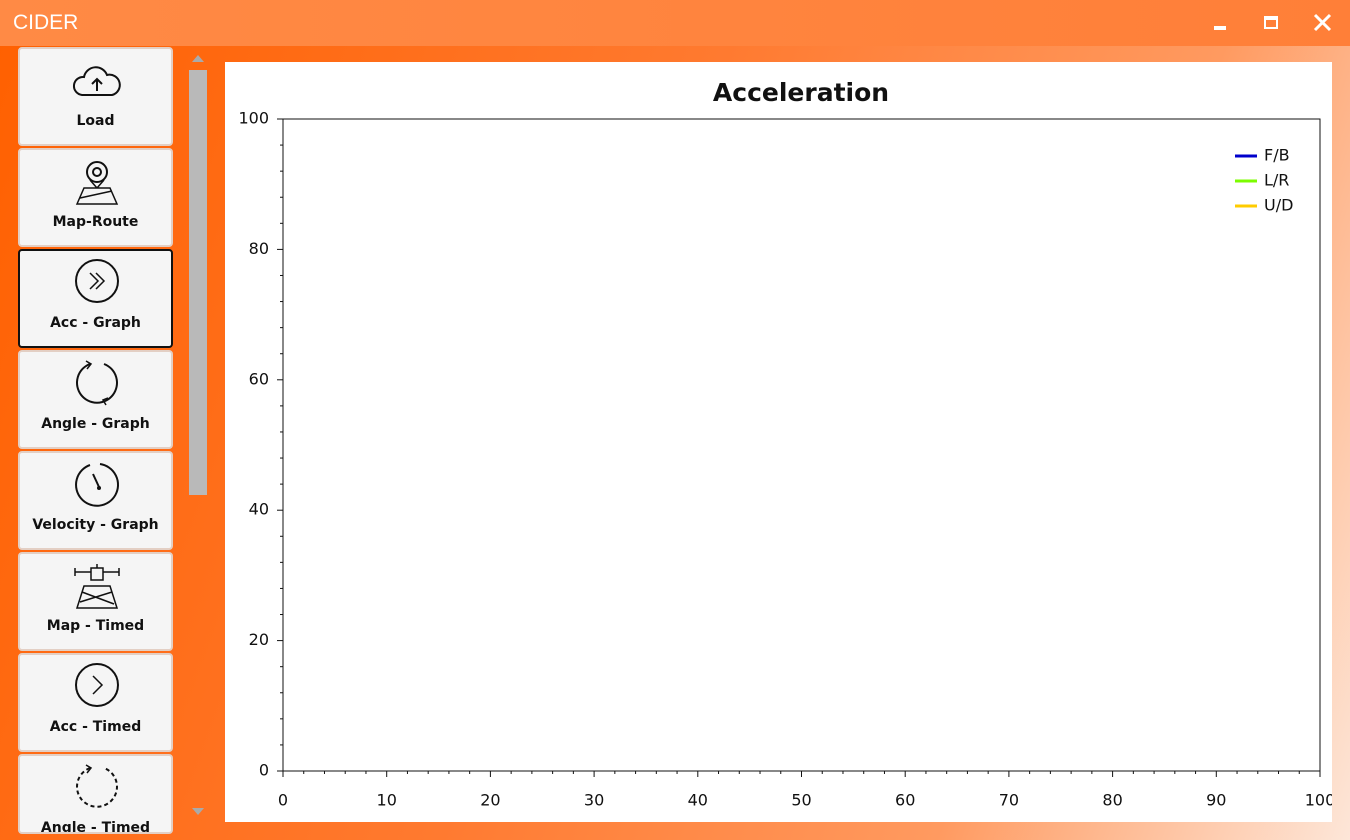 The height and width of the screenshot is (840, 1350). I want to click on nav-button: Acc - Timed, so click(95, 702).